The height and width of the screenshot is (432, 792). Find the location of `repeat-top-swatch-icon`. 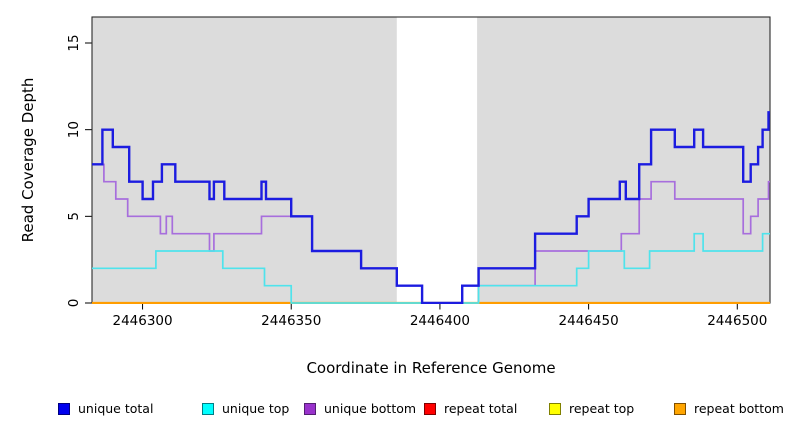

repeat-top-swatch-icon is located at coordinates (555, 409).